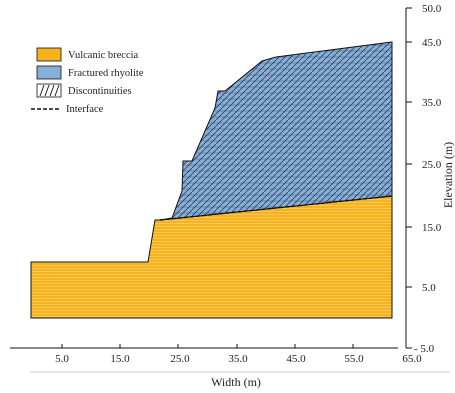  What do you see at coordinates (409, 178) in the screenshot?
I see `y-axis-ticks` at bounding box center [409, 178].